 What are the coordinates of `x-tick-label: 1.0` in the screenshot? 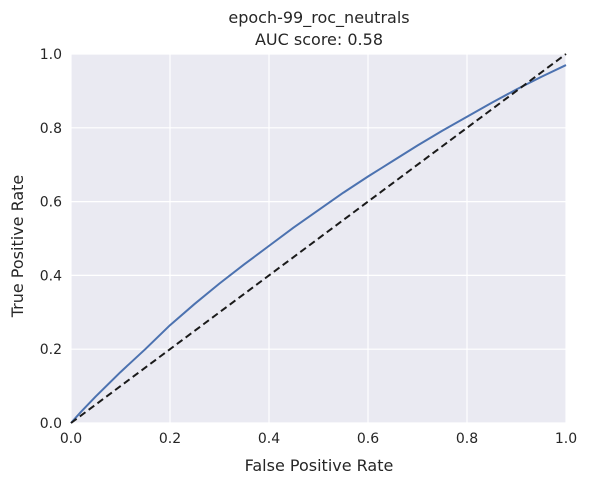 It's located at (566, 439).